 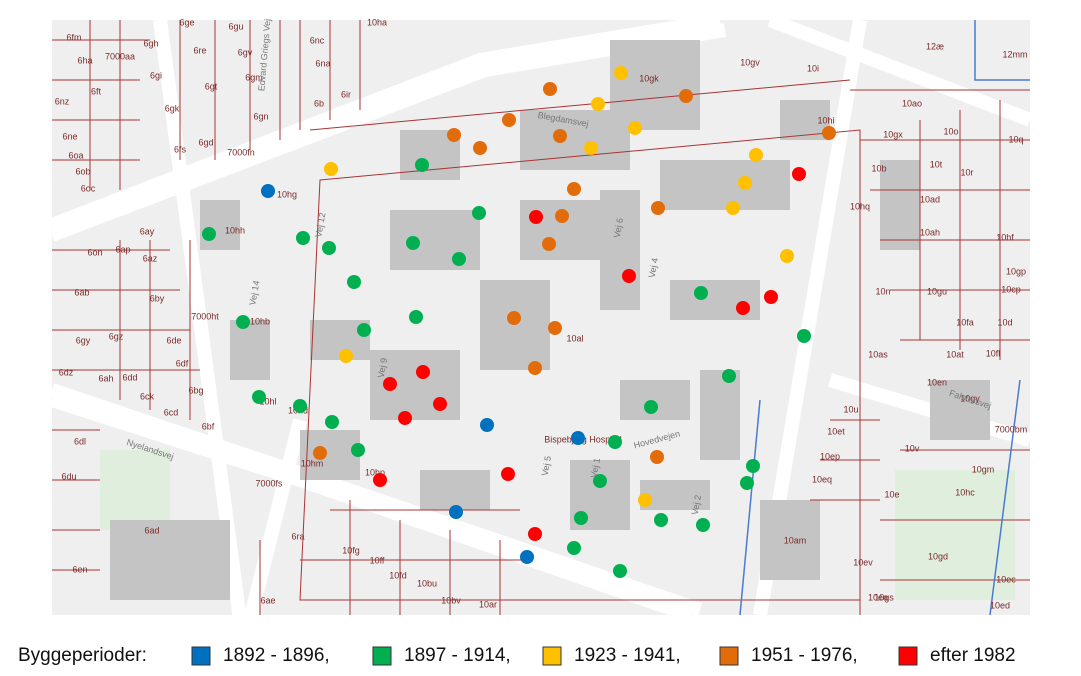 I want to click on parcel-label: 6fm, so click(x=73, y=37).